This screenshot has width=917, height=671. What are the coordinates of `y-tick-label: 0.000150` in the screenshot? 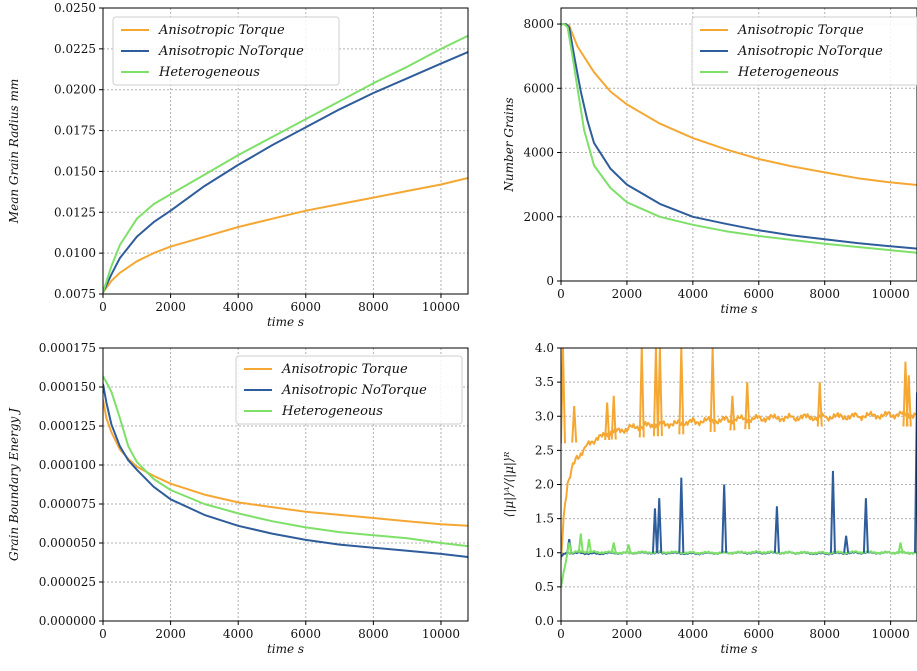 It's located at (67, 387).